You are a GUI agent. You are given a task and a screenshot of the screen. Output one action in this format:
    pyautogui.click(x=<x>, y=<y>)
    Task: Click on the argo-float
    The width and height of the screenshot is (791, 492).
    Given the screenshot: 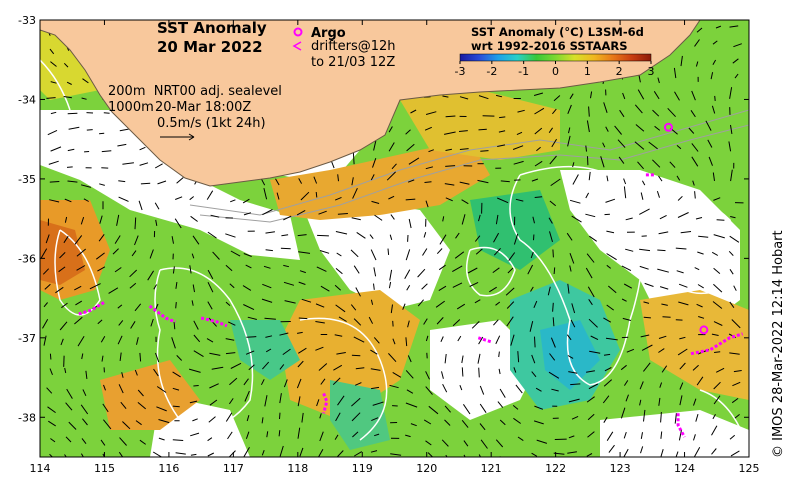 What is the action you would take?
    pyautogui.click(x=704, y=330)
    